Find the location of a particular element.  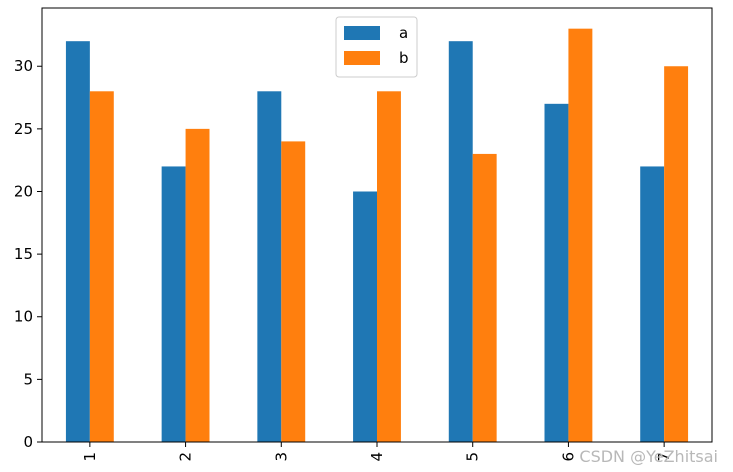

y-tick-label-5: 5 is located at coordinates (28, 379).